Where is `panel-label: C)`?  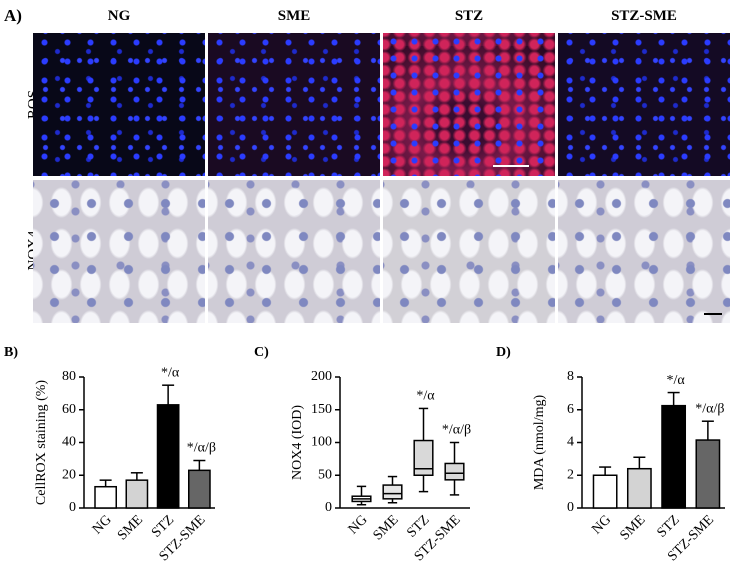
panel-label: C) is located at coordinates (261, 352).